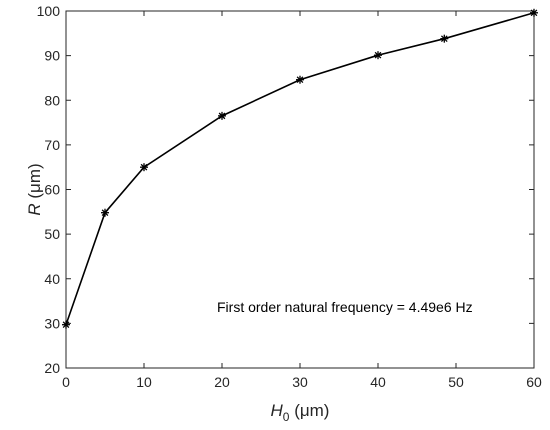 The image size is (550, 430). What do you see at coordinates (52, 279) in the screenshot?
I see `y-tick-label: 40` at bounding box center [52, 279].